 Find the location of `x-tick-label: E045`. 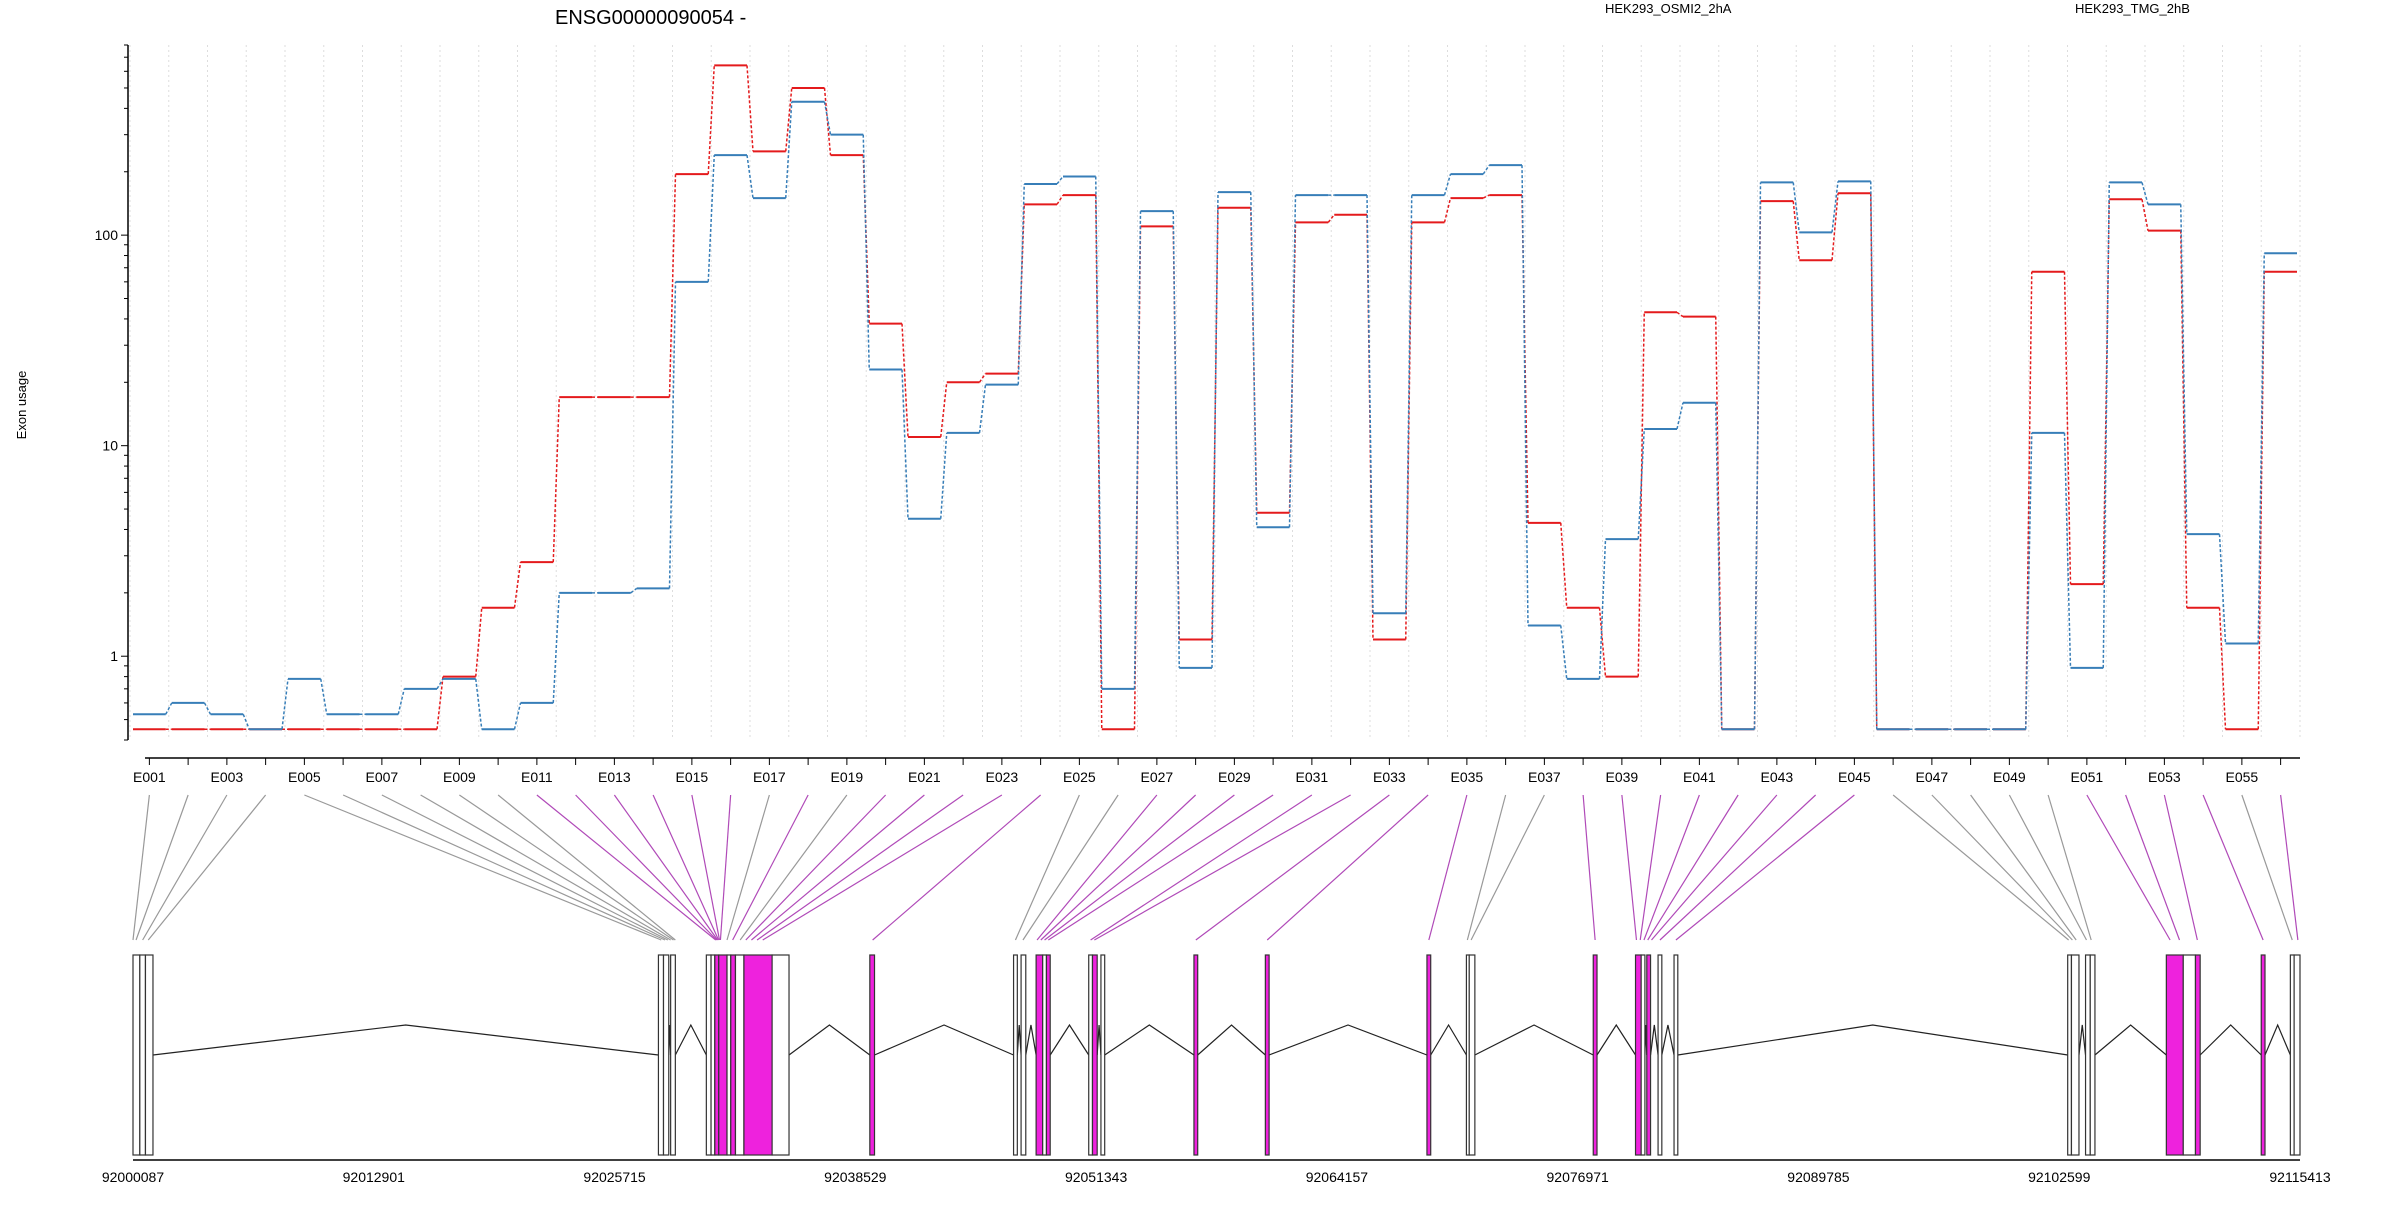

x-tick-label: E045 is located at coordinates (1854, 777).